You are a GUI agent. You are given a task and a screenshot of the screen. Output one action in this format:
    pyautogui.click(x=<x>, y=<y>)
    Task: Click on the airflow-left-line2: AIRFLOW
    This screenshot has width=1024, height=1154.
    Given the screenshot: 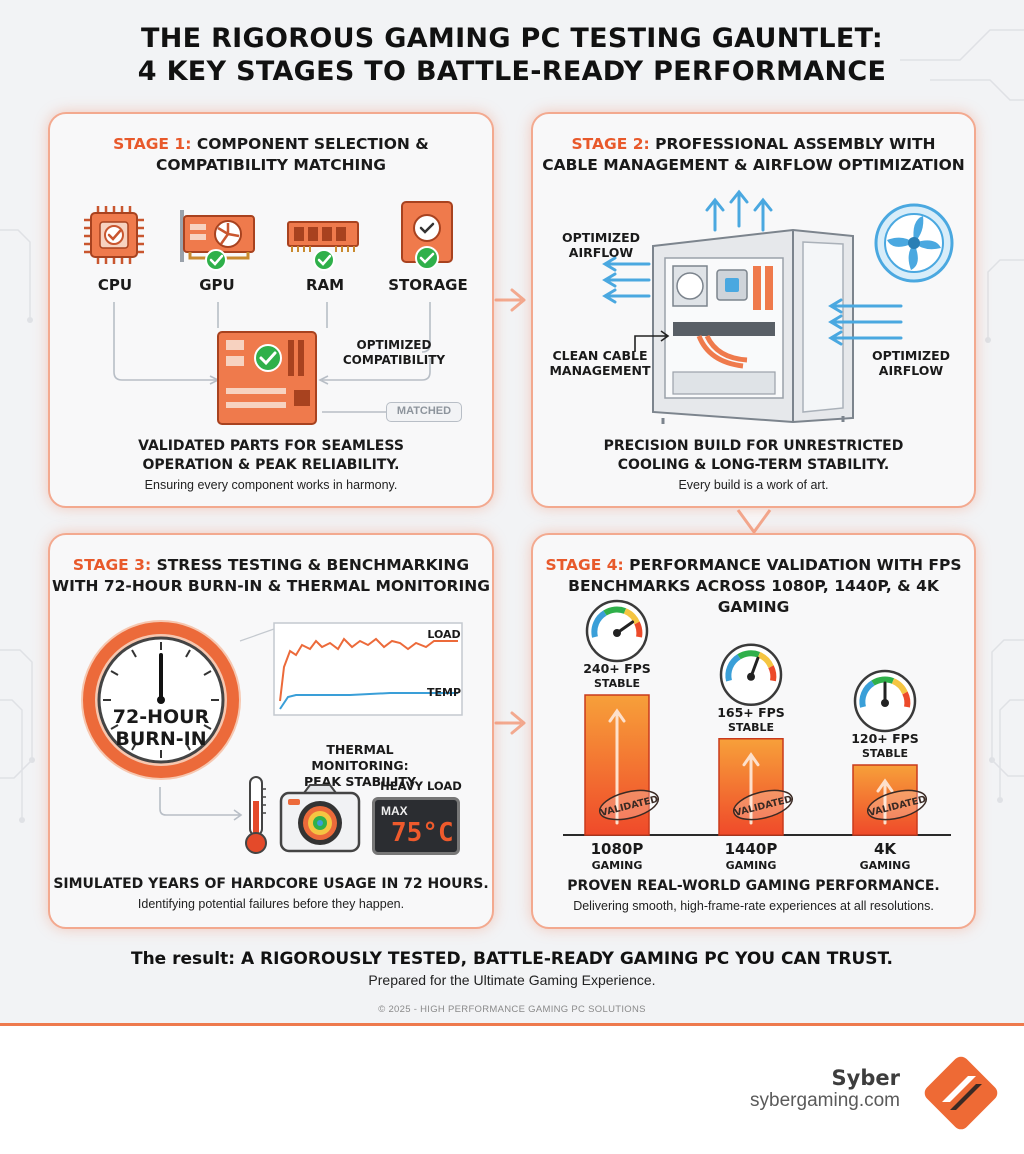 What is the action you would take?
    pyautogui.click(x=601, y=252)
    